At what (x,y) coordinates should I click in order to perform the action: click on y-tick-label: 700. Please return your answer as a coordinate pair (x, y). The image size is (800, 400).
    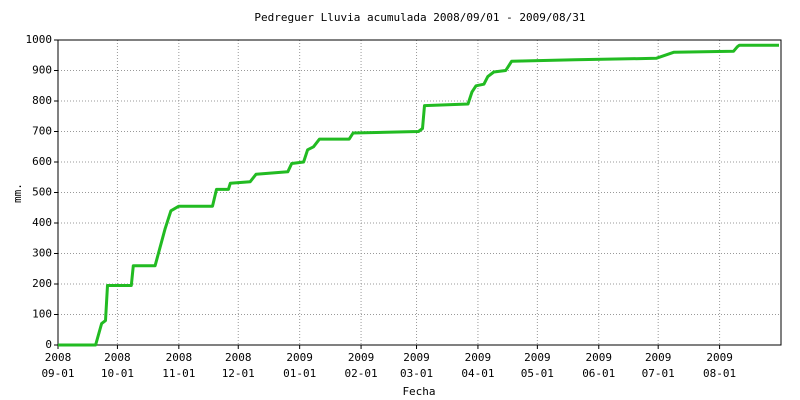
    Looking at the image, I should click on (42, 131).